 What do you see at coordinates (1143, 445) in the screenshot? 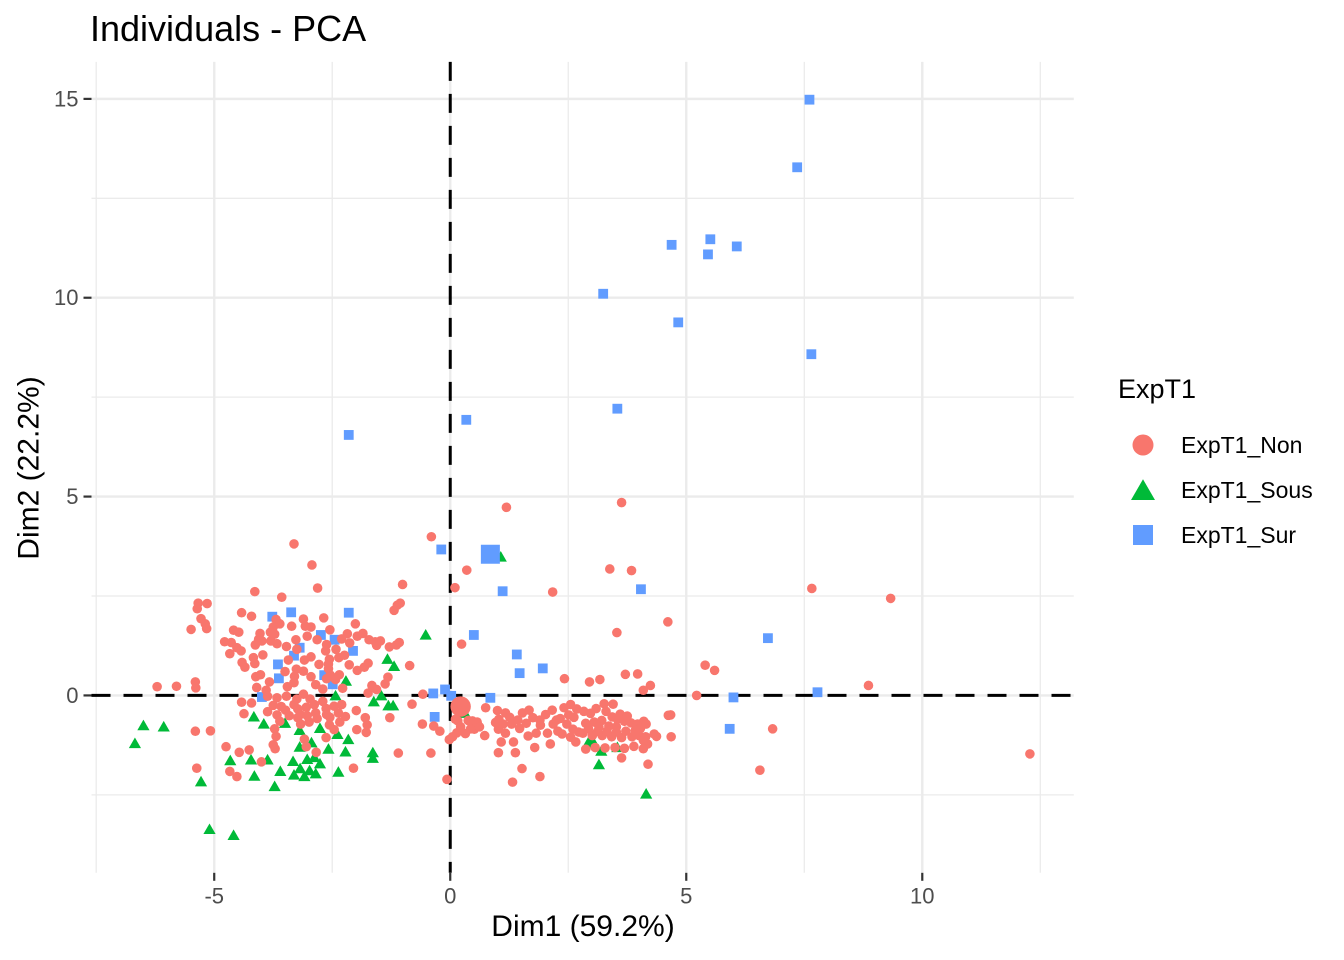
I see `circle-key-icon` at bounding box center [1143, 445].